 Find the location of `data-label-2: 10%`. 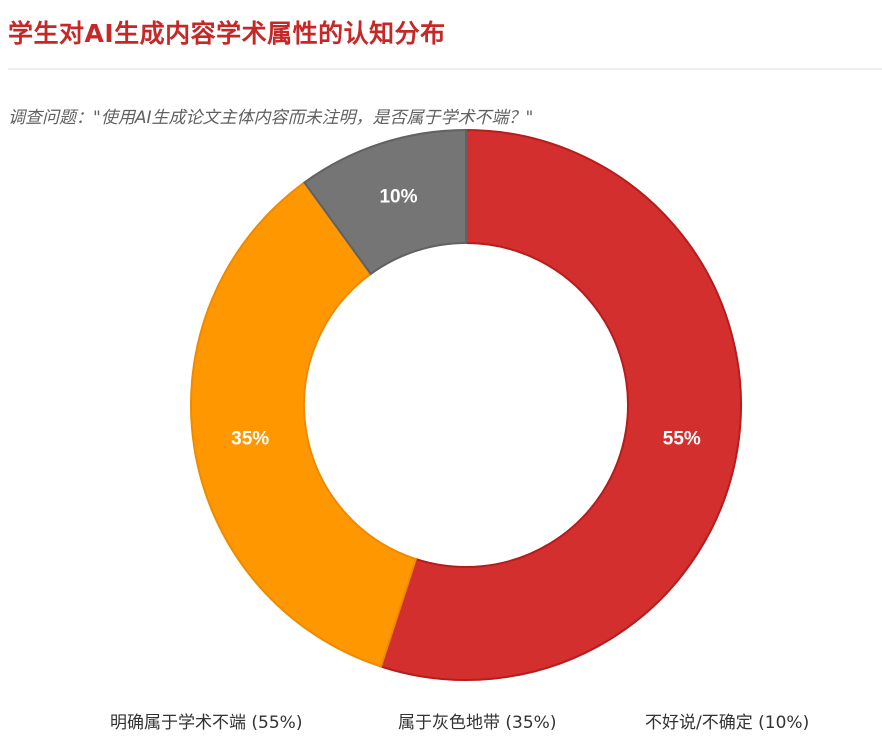

data-label-2: 10% is located at coordinates (398, 197).